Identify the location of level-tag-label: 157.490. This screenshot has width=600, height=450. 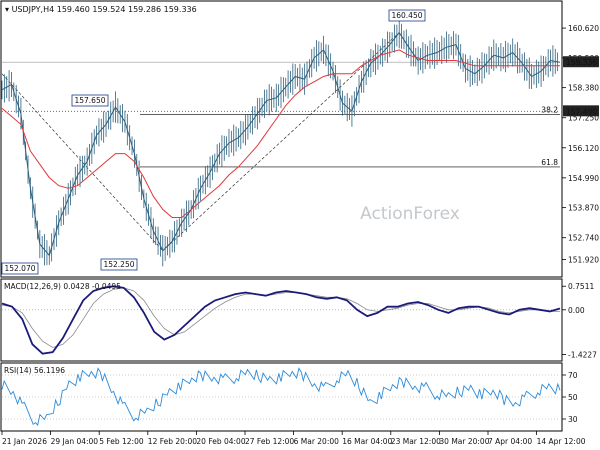
(581, 111).